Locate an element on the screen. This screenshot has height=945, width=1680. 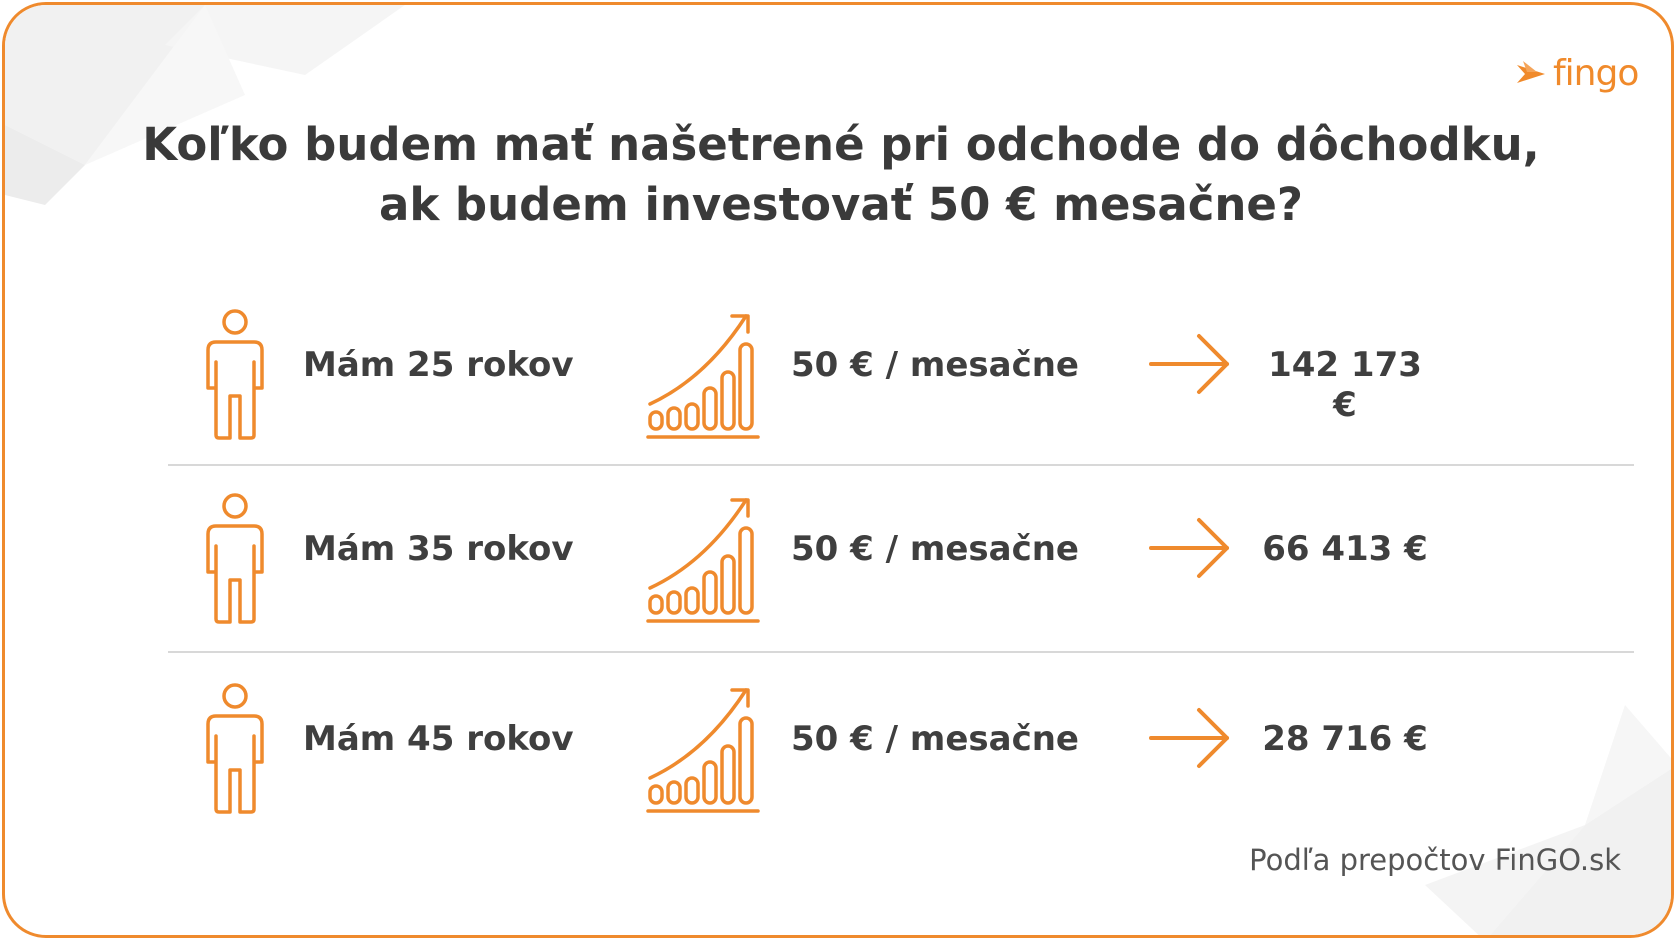
age-label: Mám 35 rokov is located at coordinates (438, 549).